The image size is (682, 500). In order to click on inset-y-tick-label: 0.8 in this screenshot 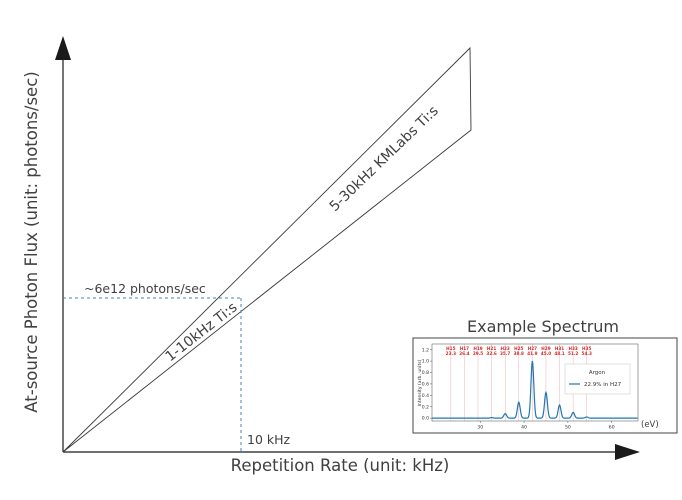, I will do `click(425, 373)`.